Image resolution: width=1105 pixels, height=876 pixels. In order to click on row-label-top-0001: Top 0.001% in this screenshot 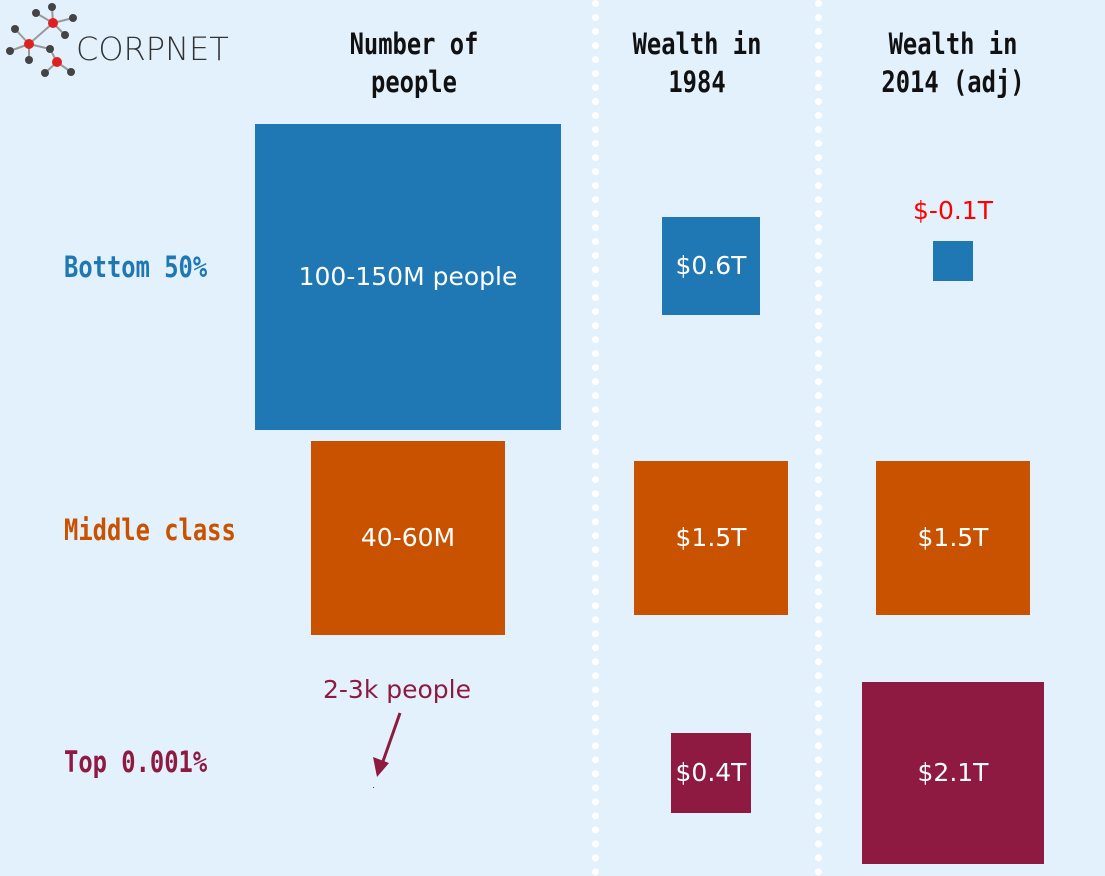, I will do `click(136, 762)`.